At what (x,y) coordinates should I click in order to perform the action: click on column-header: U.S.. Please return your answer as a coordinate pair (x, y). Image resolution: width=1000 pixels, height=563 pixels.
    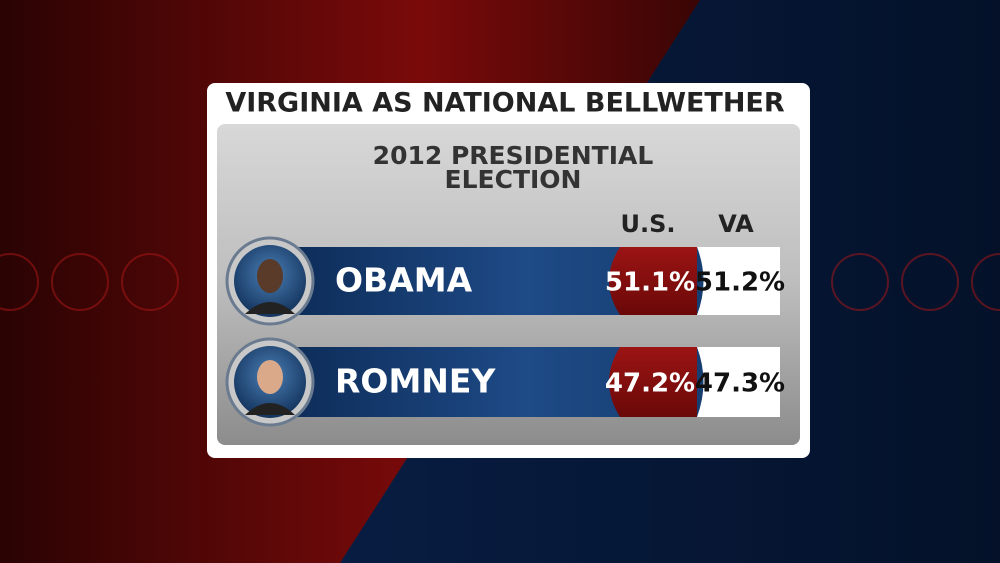
    Looking at the image, I should click on (647, 224).